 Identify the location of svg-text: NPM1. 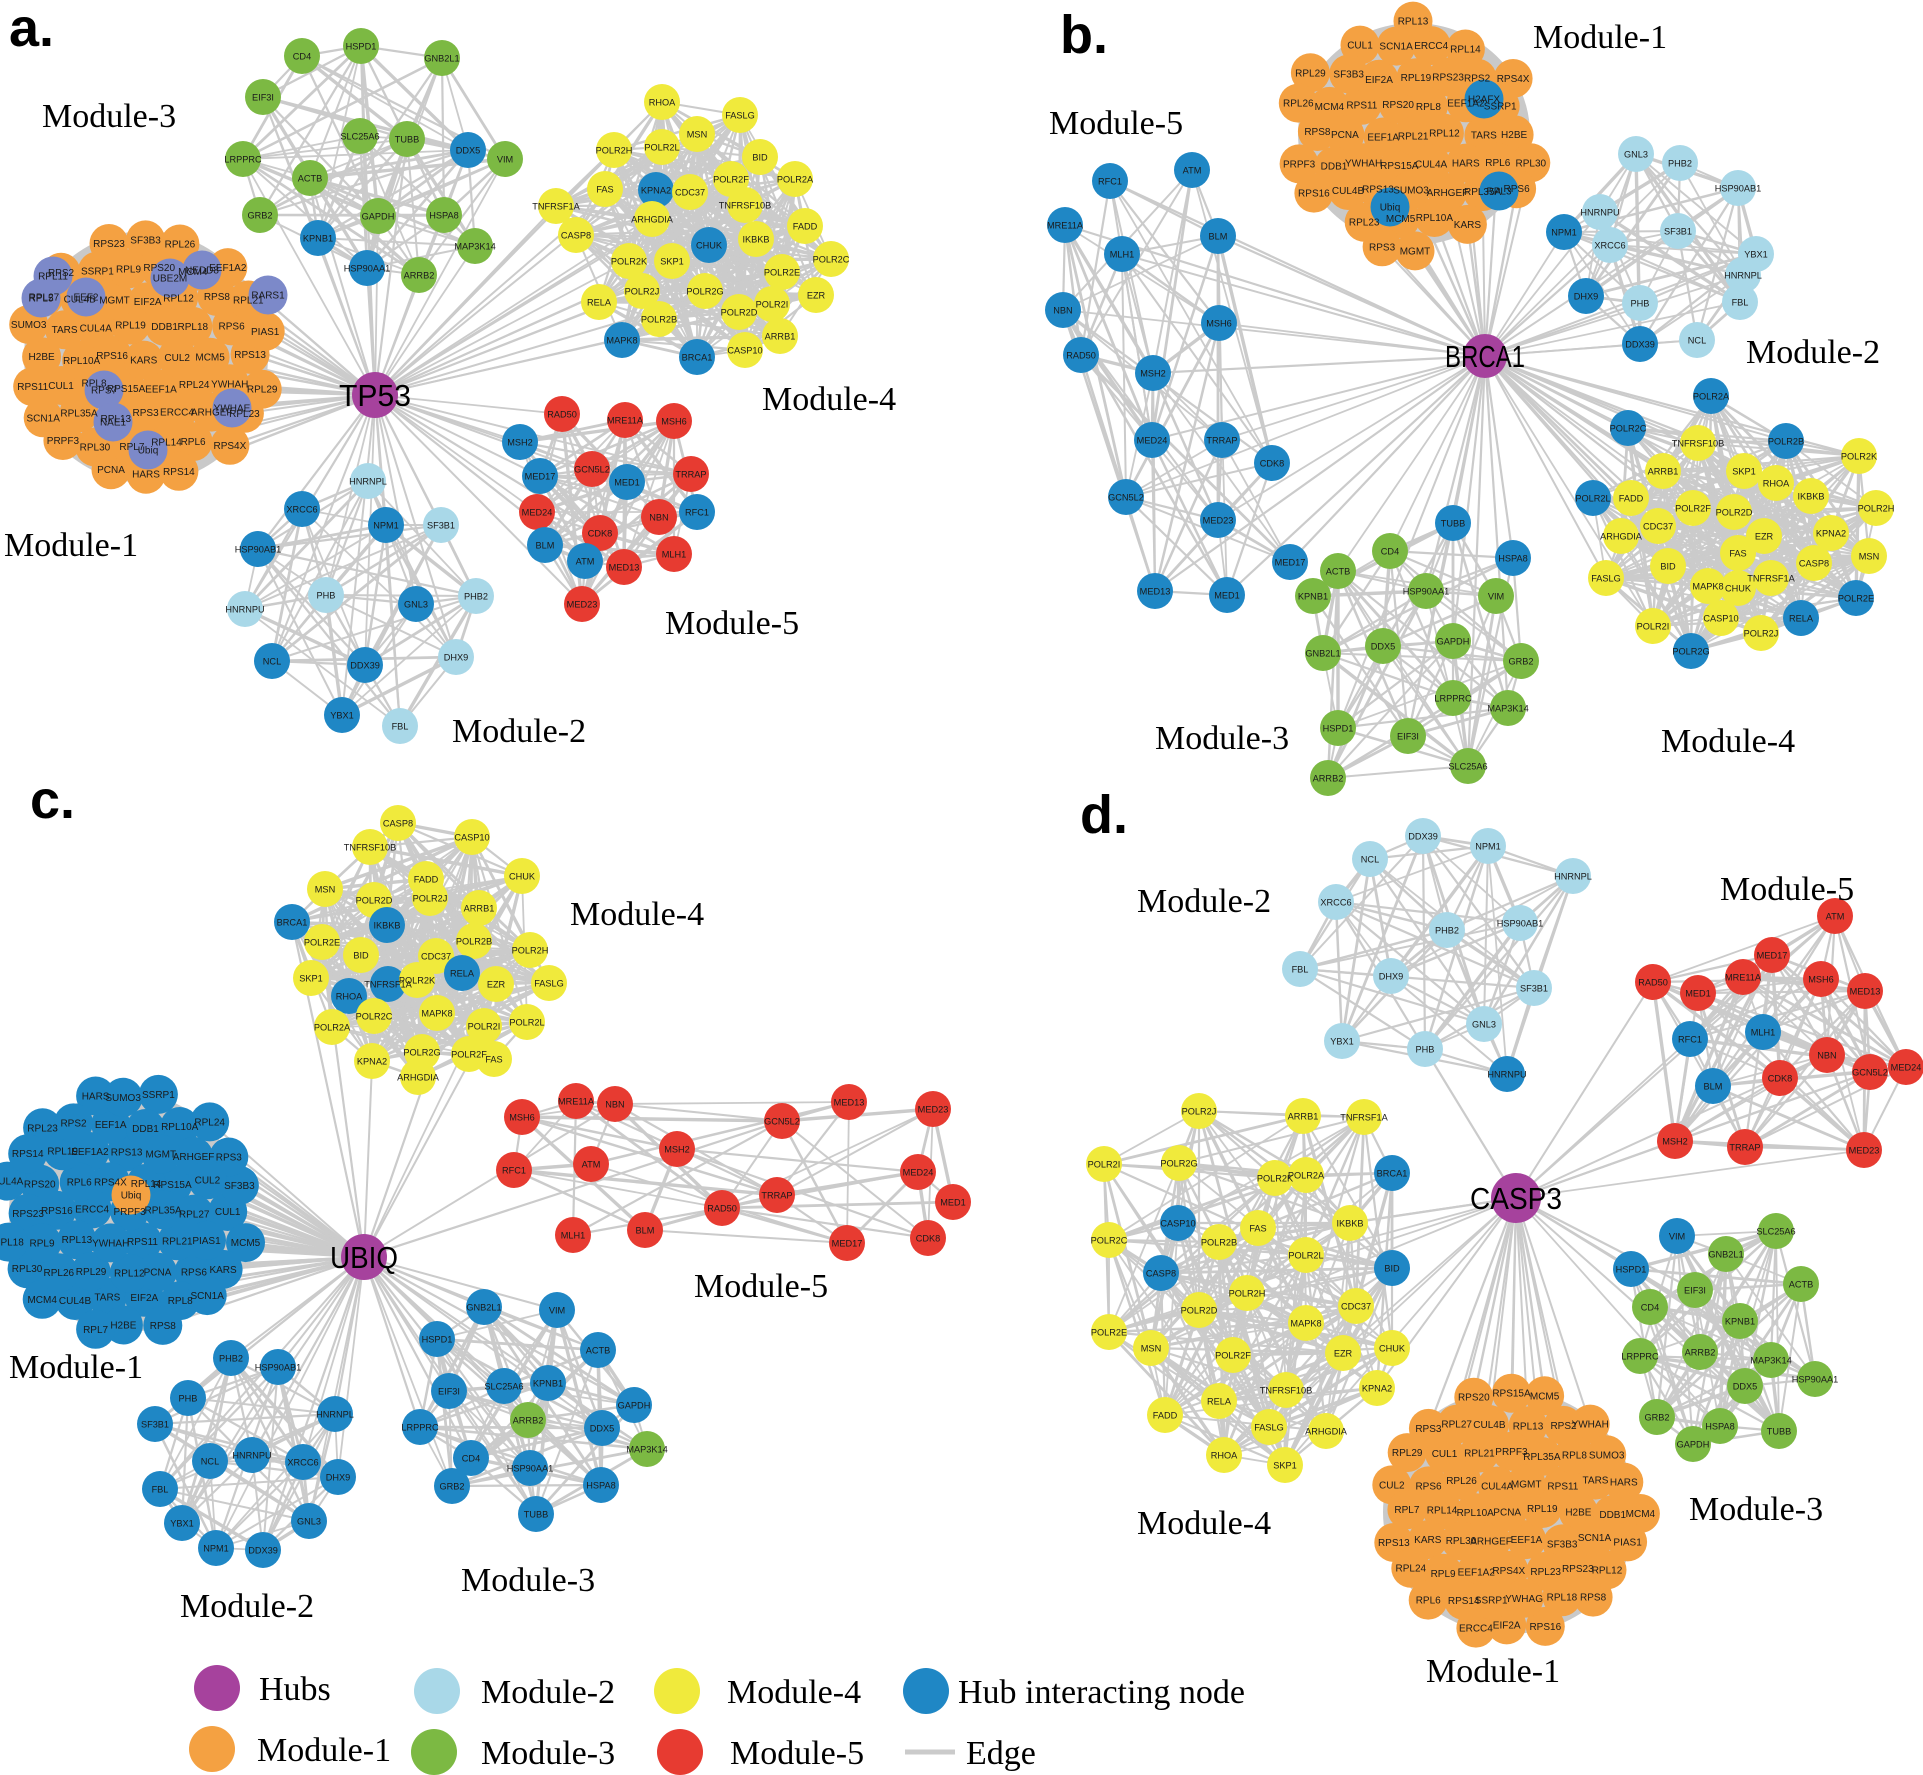
(1564, 232).